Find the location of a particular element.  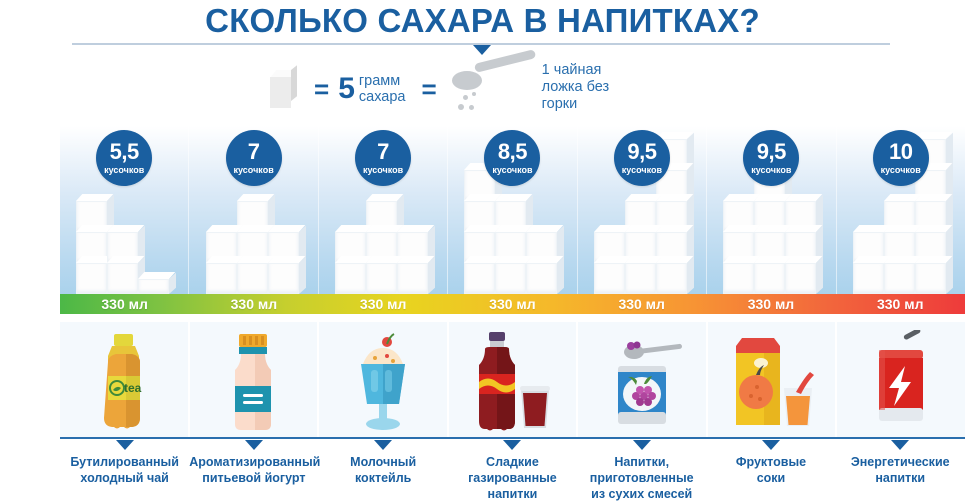

caption-7: Энергетические напитки is located at coordinates (900, 470).